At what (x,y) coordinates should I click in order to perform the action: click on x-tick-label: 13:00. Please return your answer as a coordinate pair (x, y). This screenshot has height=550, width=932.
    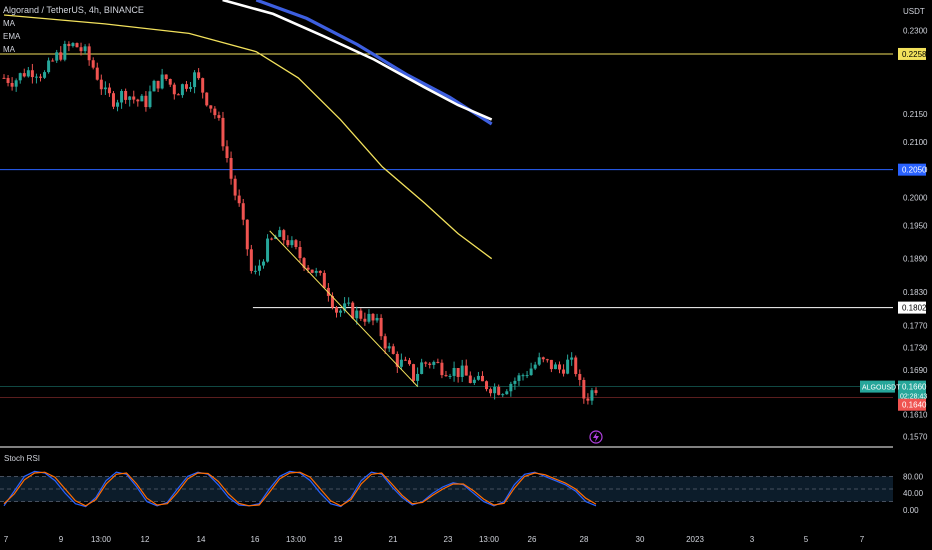
    Looking at the image, I should click on (101, 539).